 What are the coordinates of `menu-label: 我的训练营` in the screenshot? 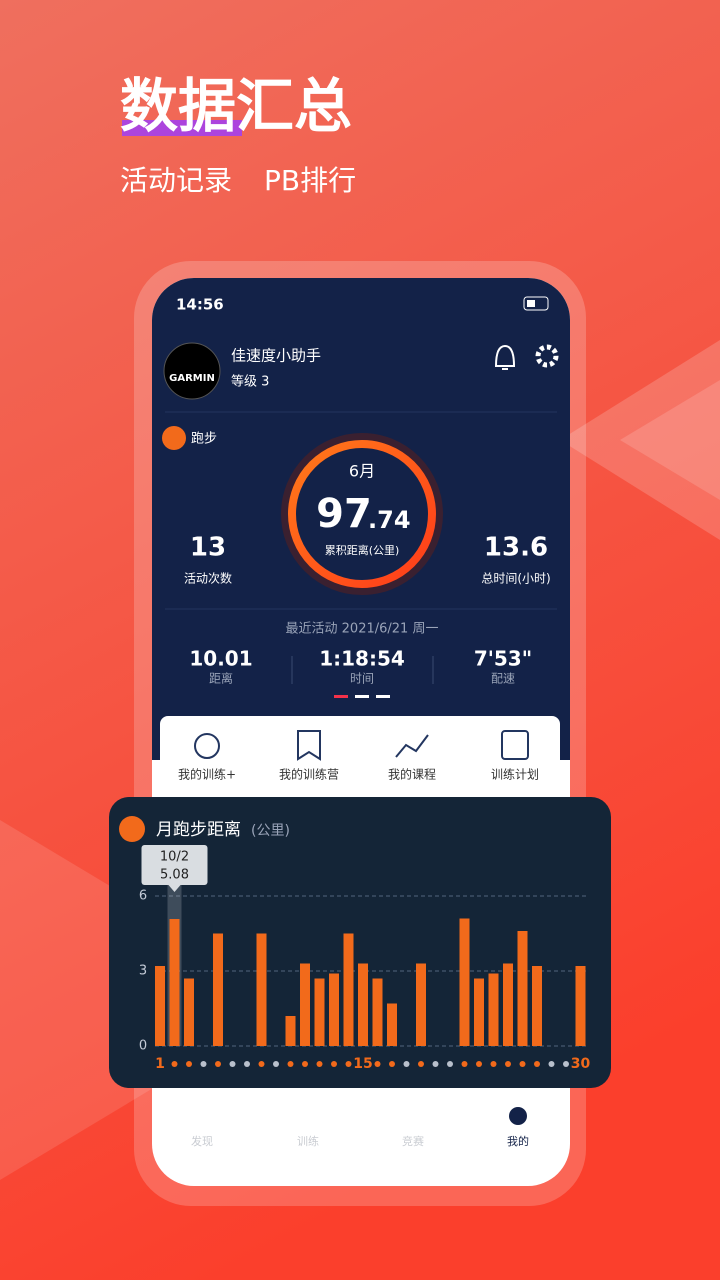 It's located at (309, 774).